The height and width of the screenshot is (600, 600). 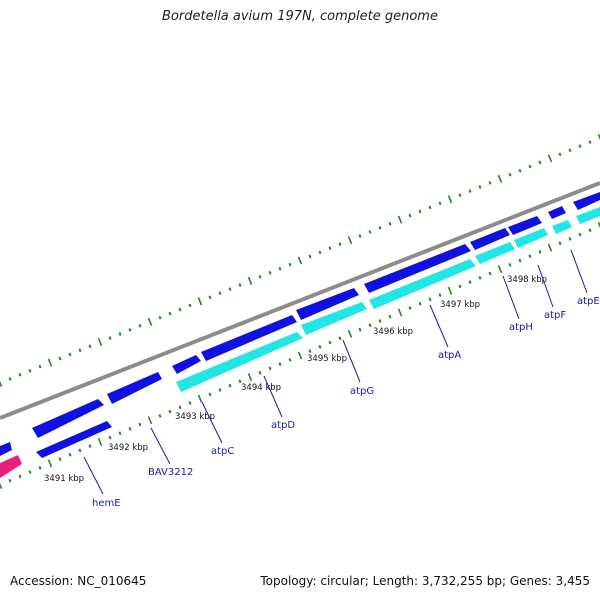 What do you see at coordinates (555, 315) in the screenshot?
I see `gene-label-atpF: atpF` at bounding box center [555, 315].